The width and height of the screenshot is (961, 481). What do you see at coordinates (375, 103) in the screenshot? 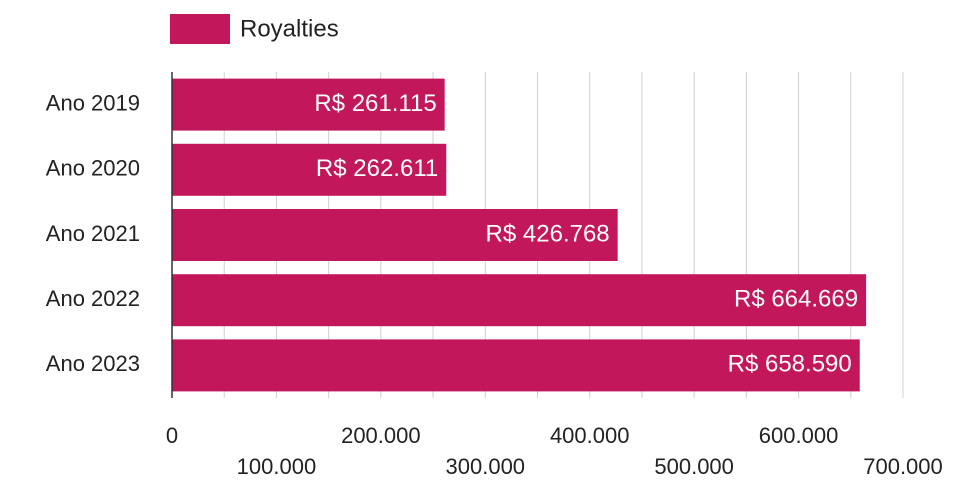
I see `value-label: R$ 261.115` at bounding box center [375, 103].